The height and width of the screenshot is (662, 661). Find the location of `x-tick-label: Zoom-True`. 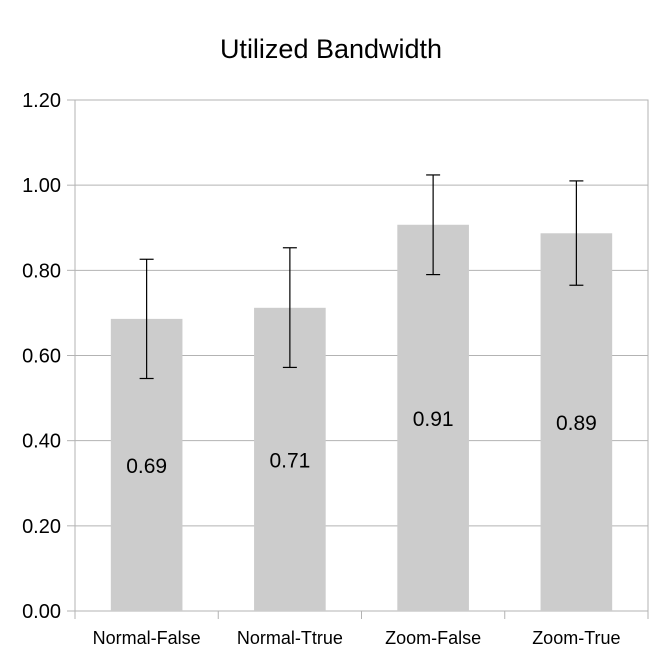

x-tick-label: Zoom-True is located at coordinates (576, 638).